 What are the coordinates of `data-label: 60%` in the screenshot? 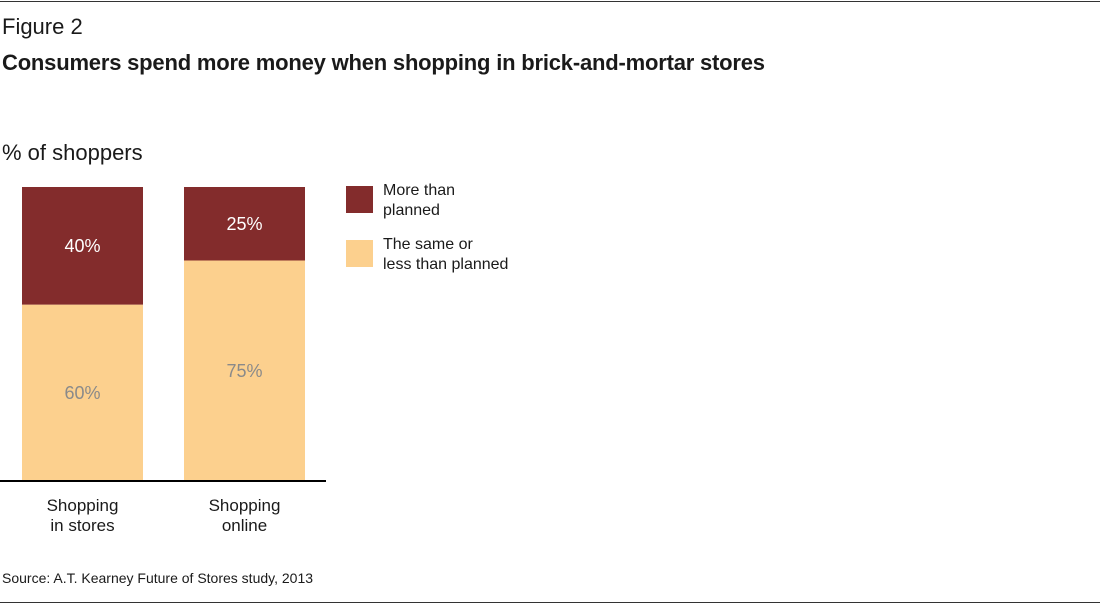 It's located at (82, 393).